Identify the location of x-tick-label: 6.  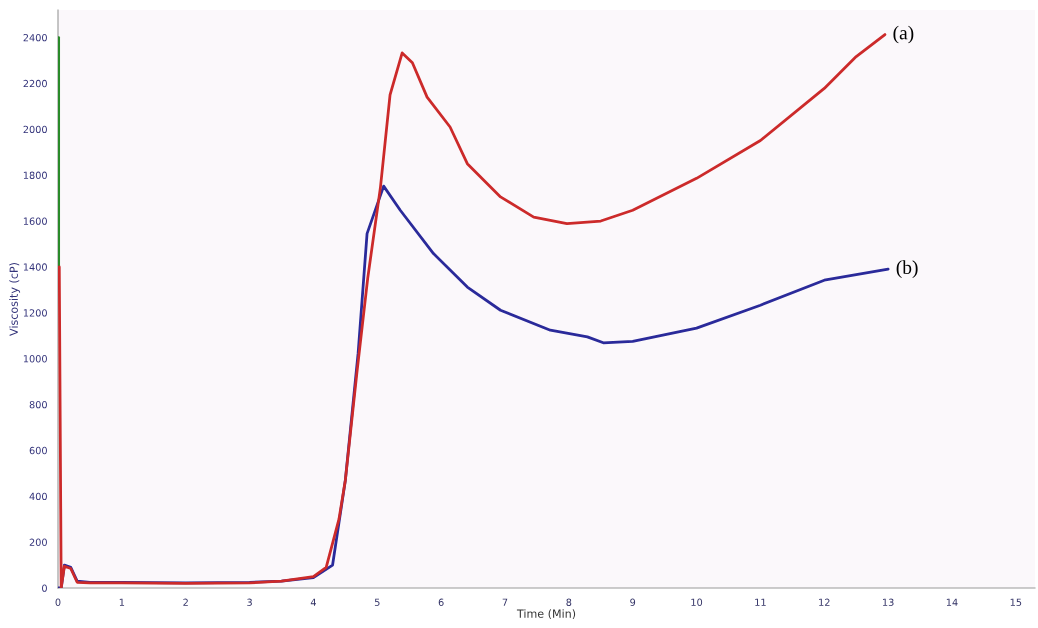
(441, 602).